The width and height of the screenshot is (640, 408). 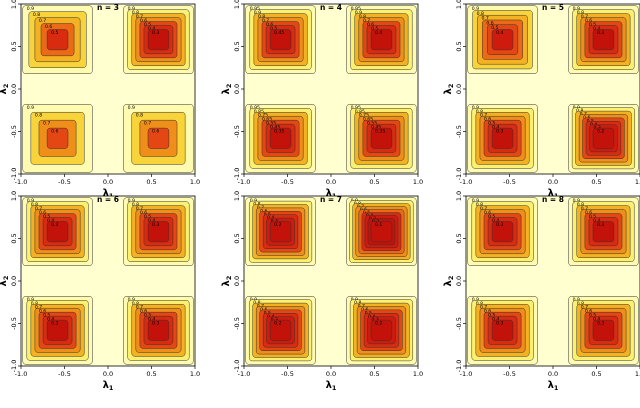 I want to click on panel-title: n = 4, so click(x=331, y=7).